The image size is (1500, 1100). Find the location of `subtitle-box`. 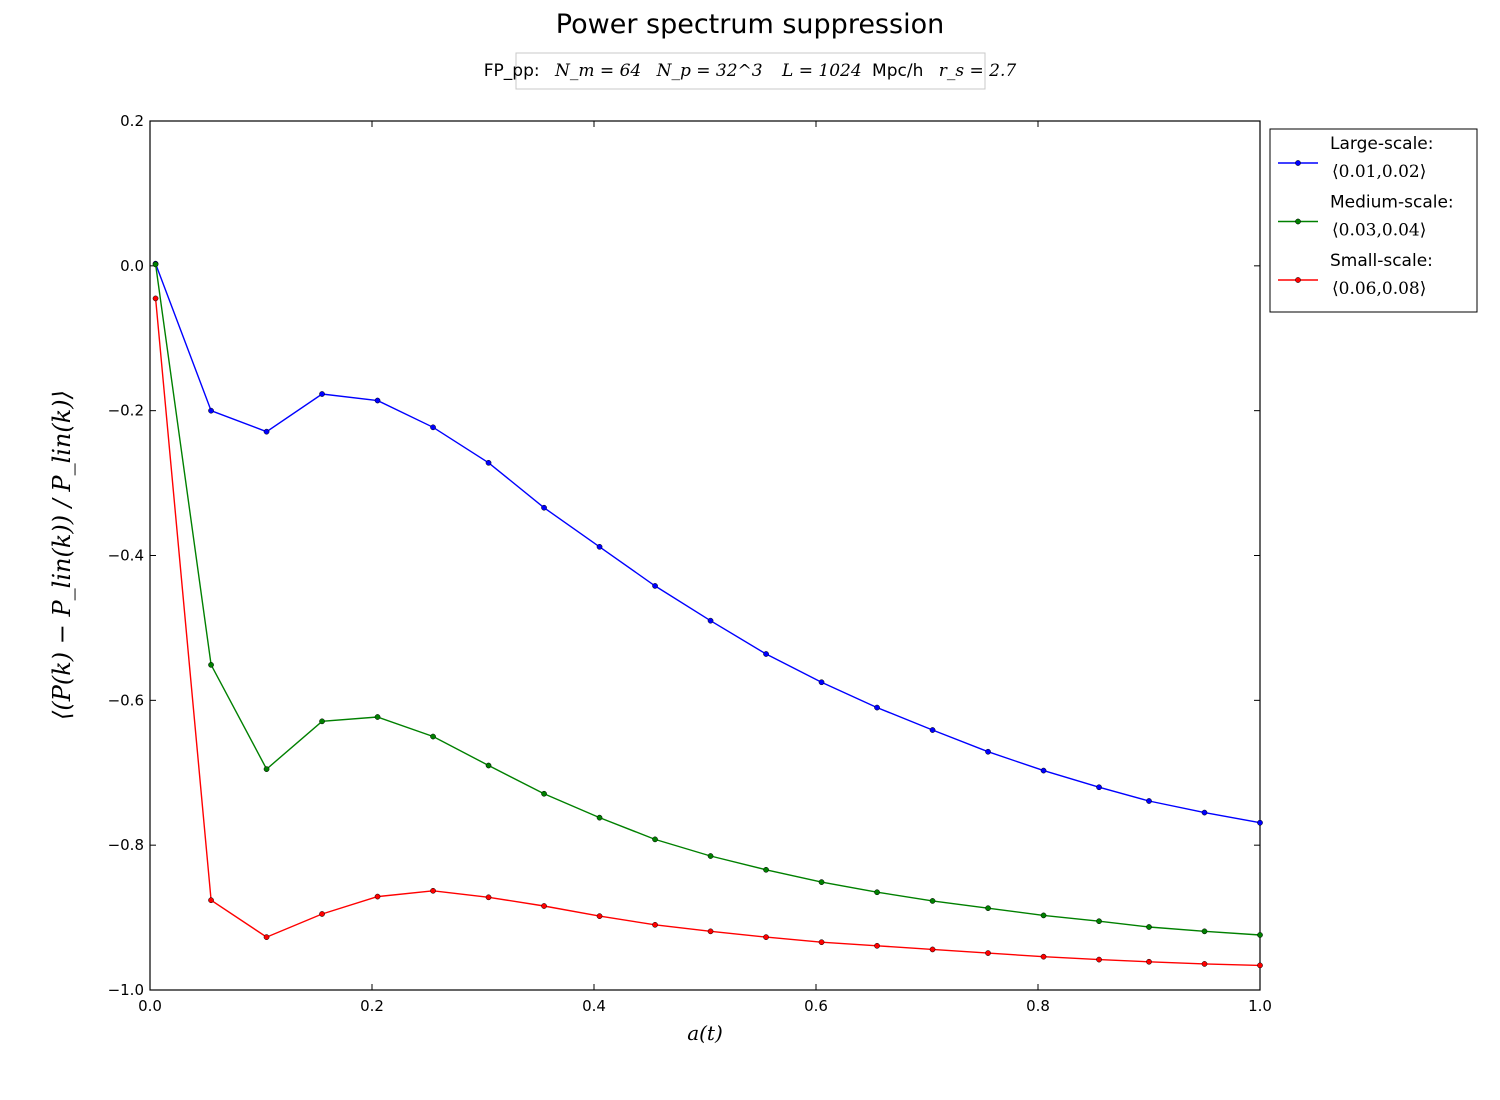

subtitle-box is located at coordinates (750, 71).